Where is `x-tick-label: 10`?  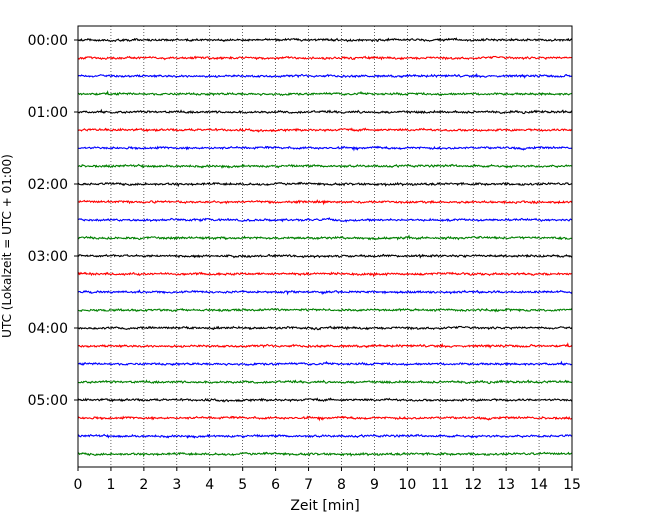
x-tick-label: 10 is located at coordinates (407, 485).